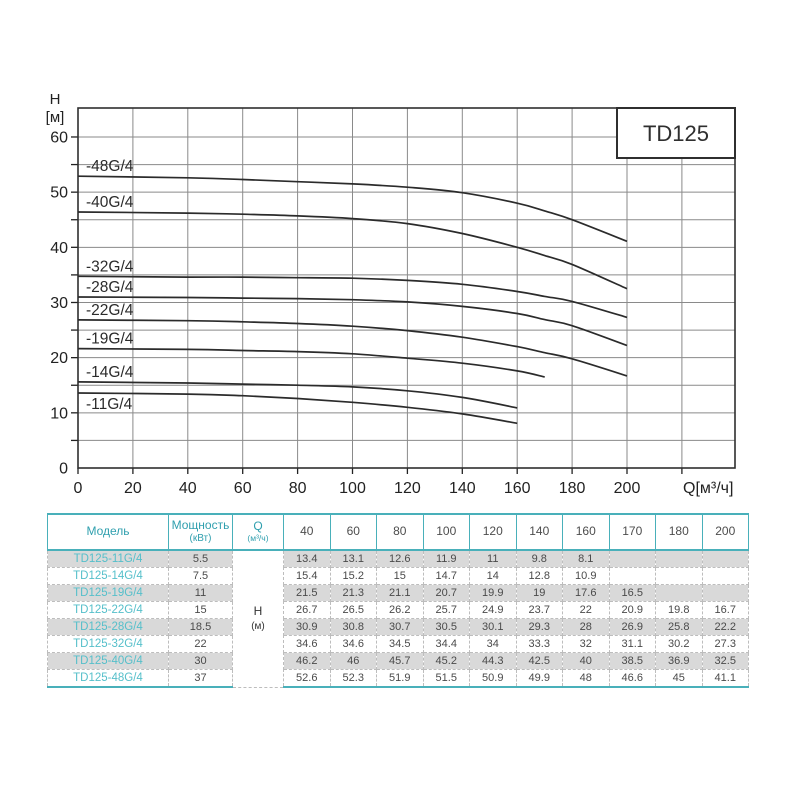  I want to click on head-value-cell: 30.2, so click(679, 644).